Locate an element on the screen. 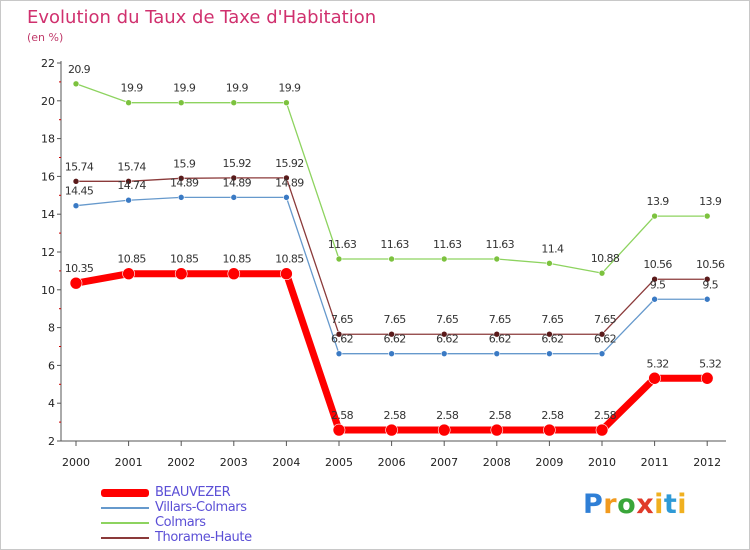  y-tick-label: 8 is located at coordinates (51, 328).